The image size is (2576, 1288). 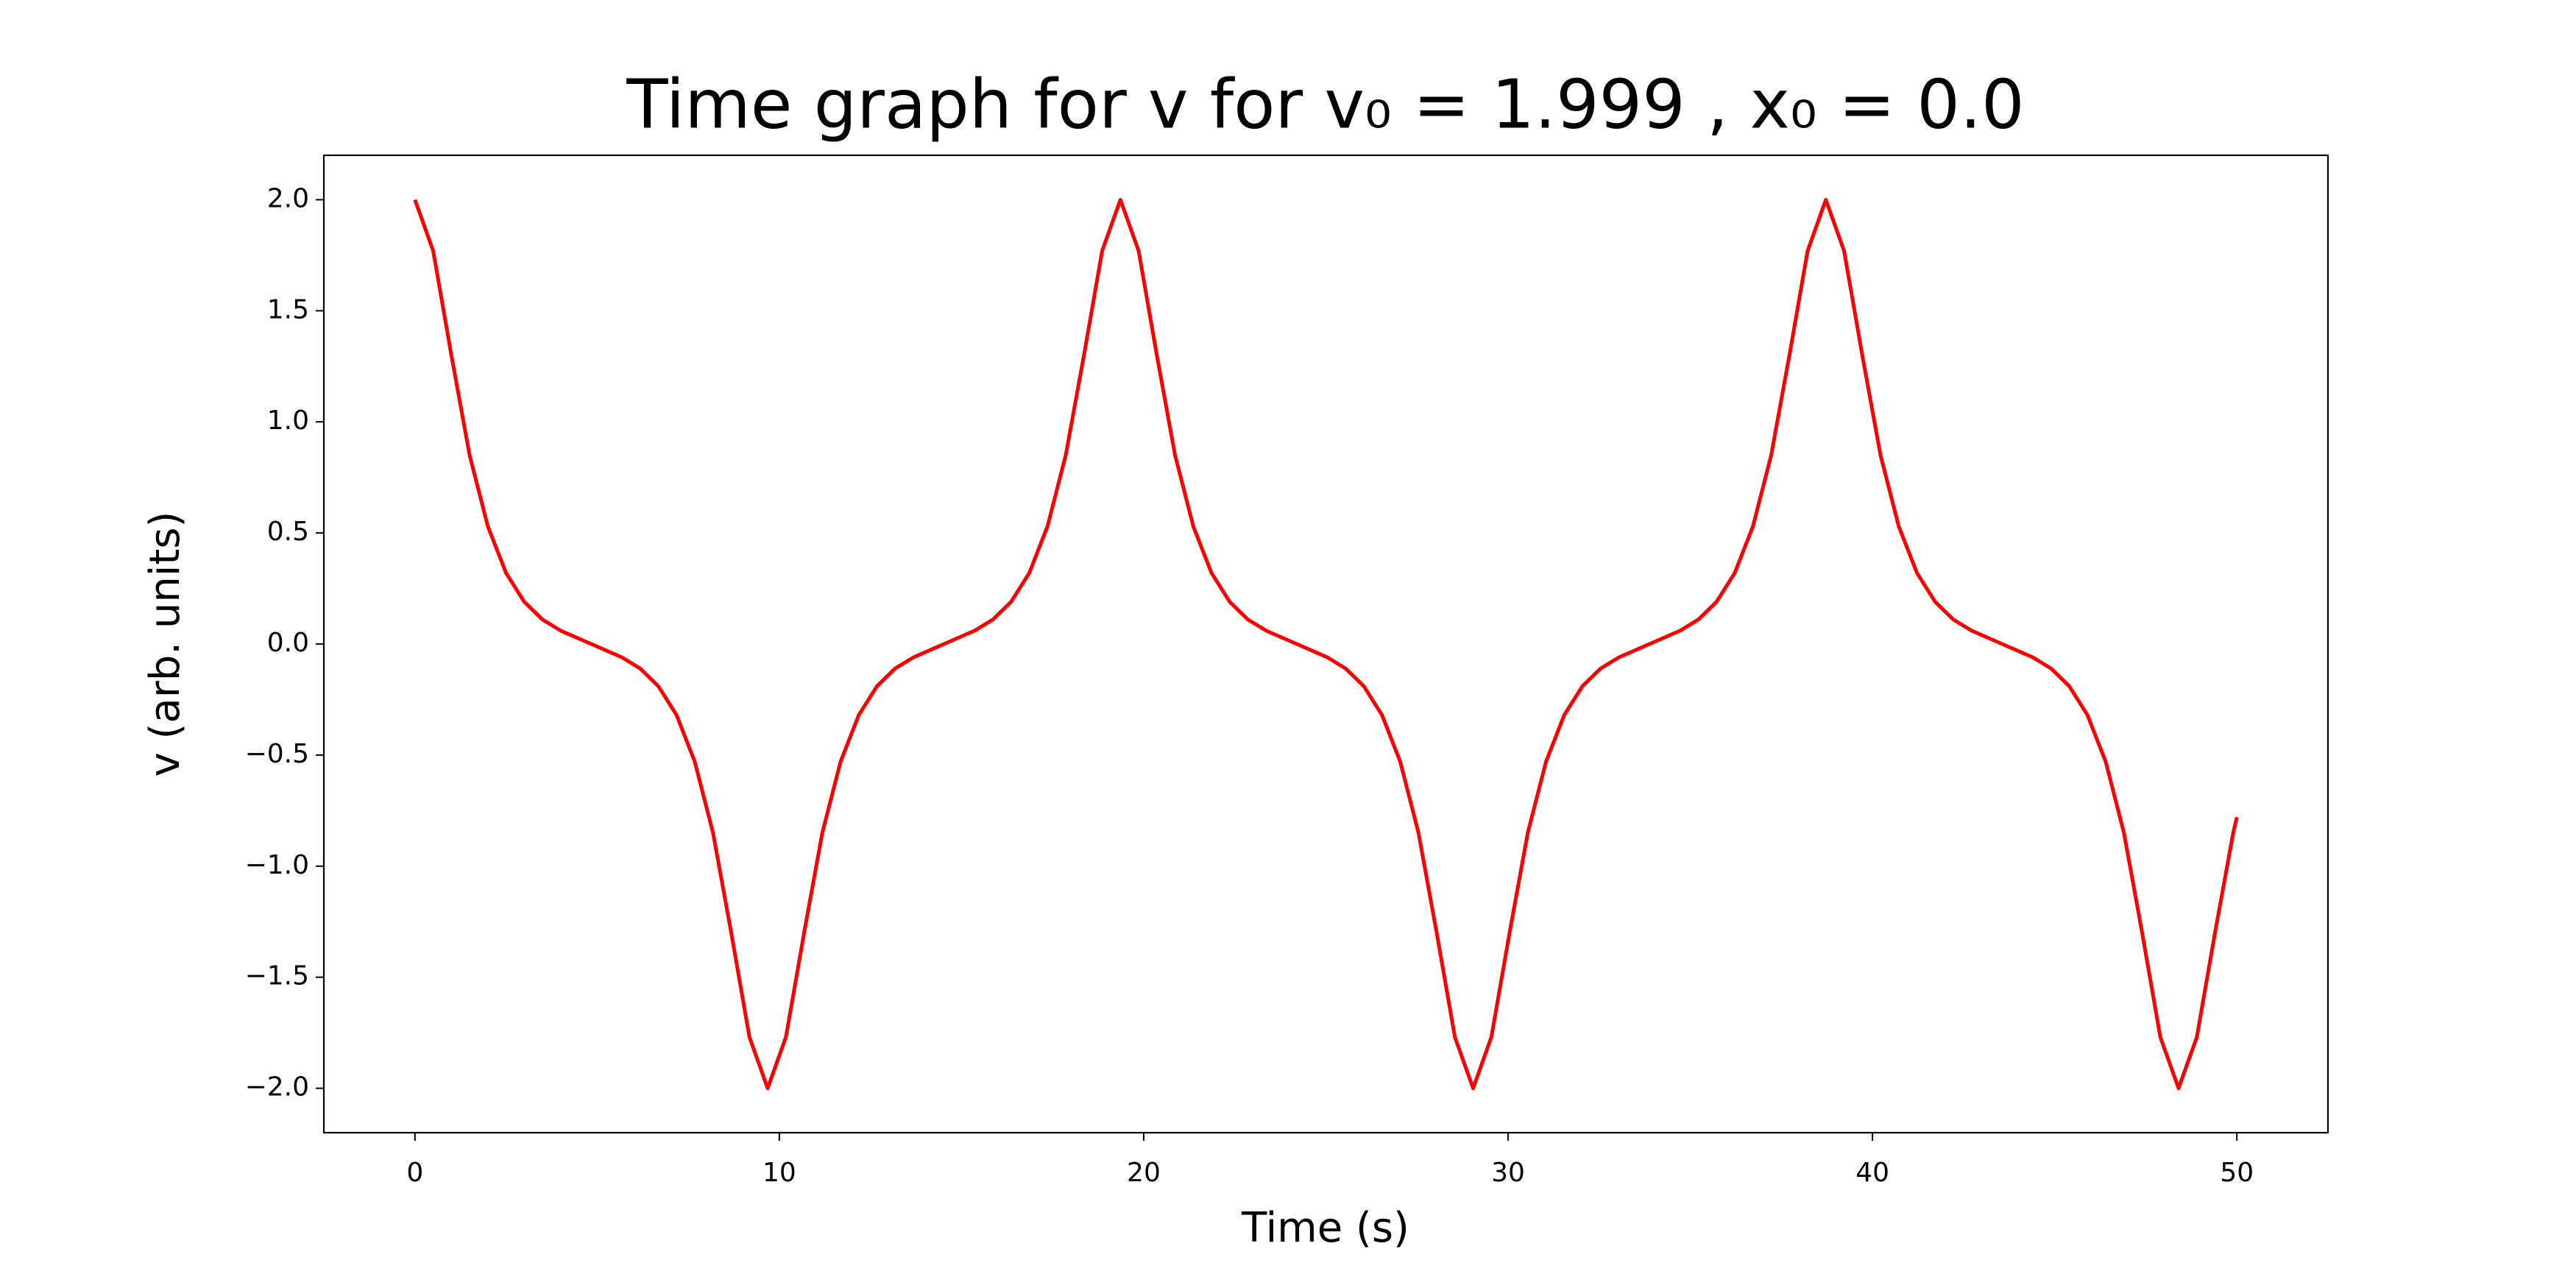 What do you see at coordinates (277, 1087) in the screenshot?
I see `y-tick-label: −2.0` at bounding box center [277, 1087].